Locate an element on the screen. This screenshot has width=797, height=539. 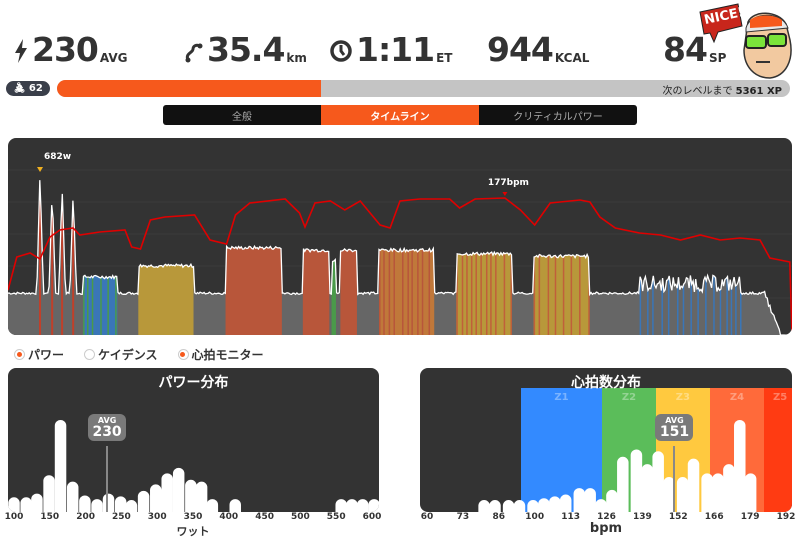
stat-value: 84 is located at coordinates (685, 49).